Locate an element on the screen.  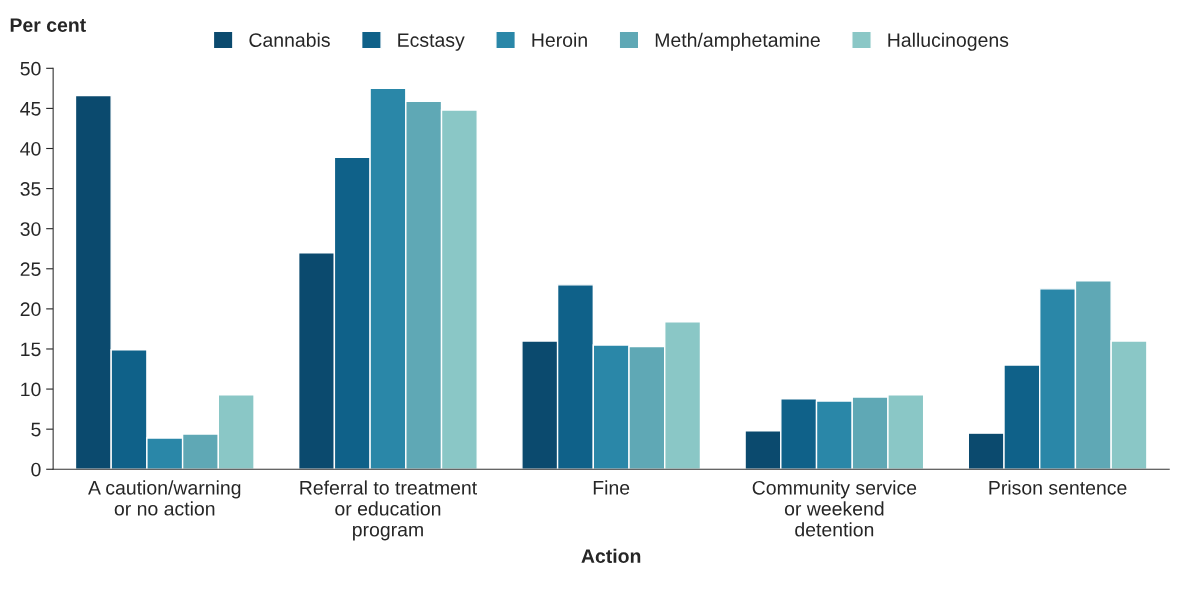
y-tick-label: 45 is located at coordinates (30, 109).